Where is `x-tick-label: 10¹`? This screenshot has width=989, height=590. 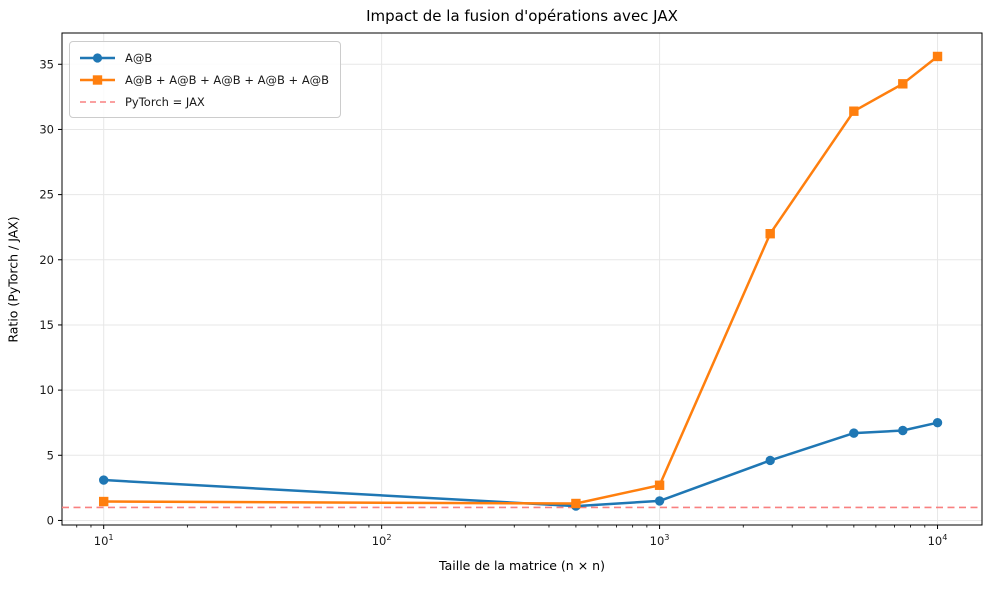
x-tick-label: 10¹ is located at coordinates (104, 540).